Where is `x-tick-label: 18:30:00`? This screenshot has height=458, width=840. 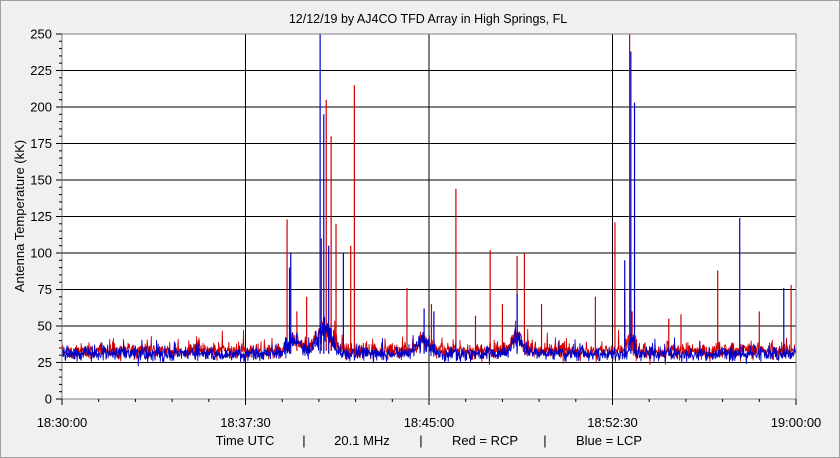
x-tick-label: 18:30:00 is located at coordinates (62, 422).